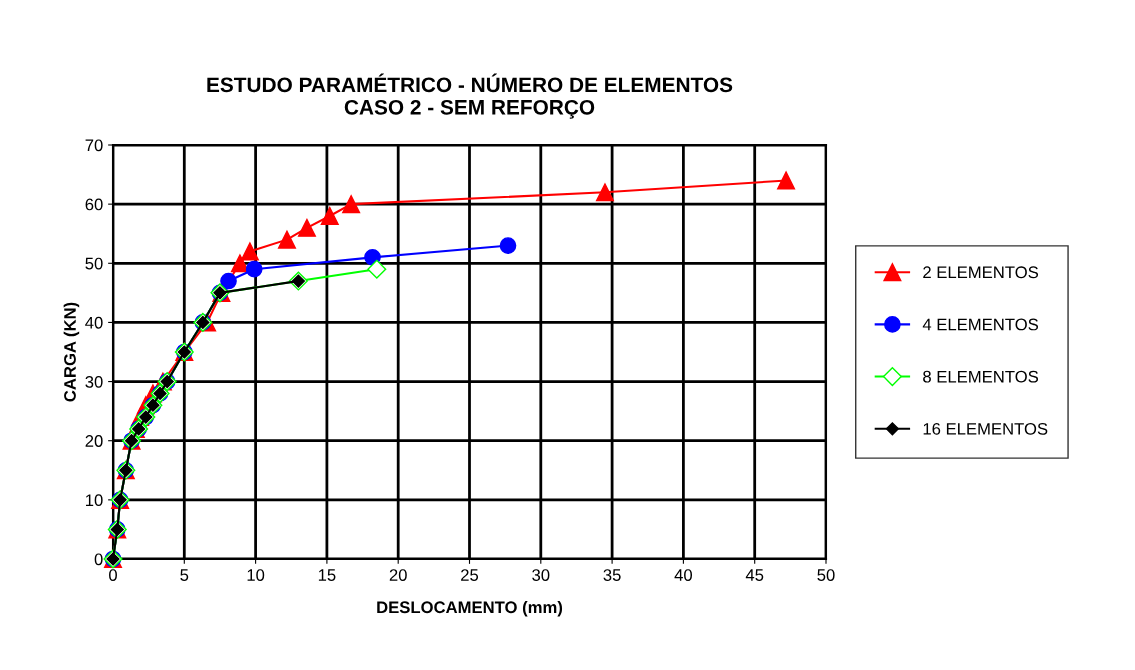 The width and height of the screenshot is (1135, 670). I want to click on legend-label: 16 ELEMENTOS, so click(985, 428).